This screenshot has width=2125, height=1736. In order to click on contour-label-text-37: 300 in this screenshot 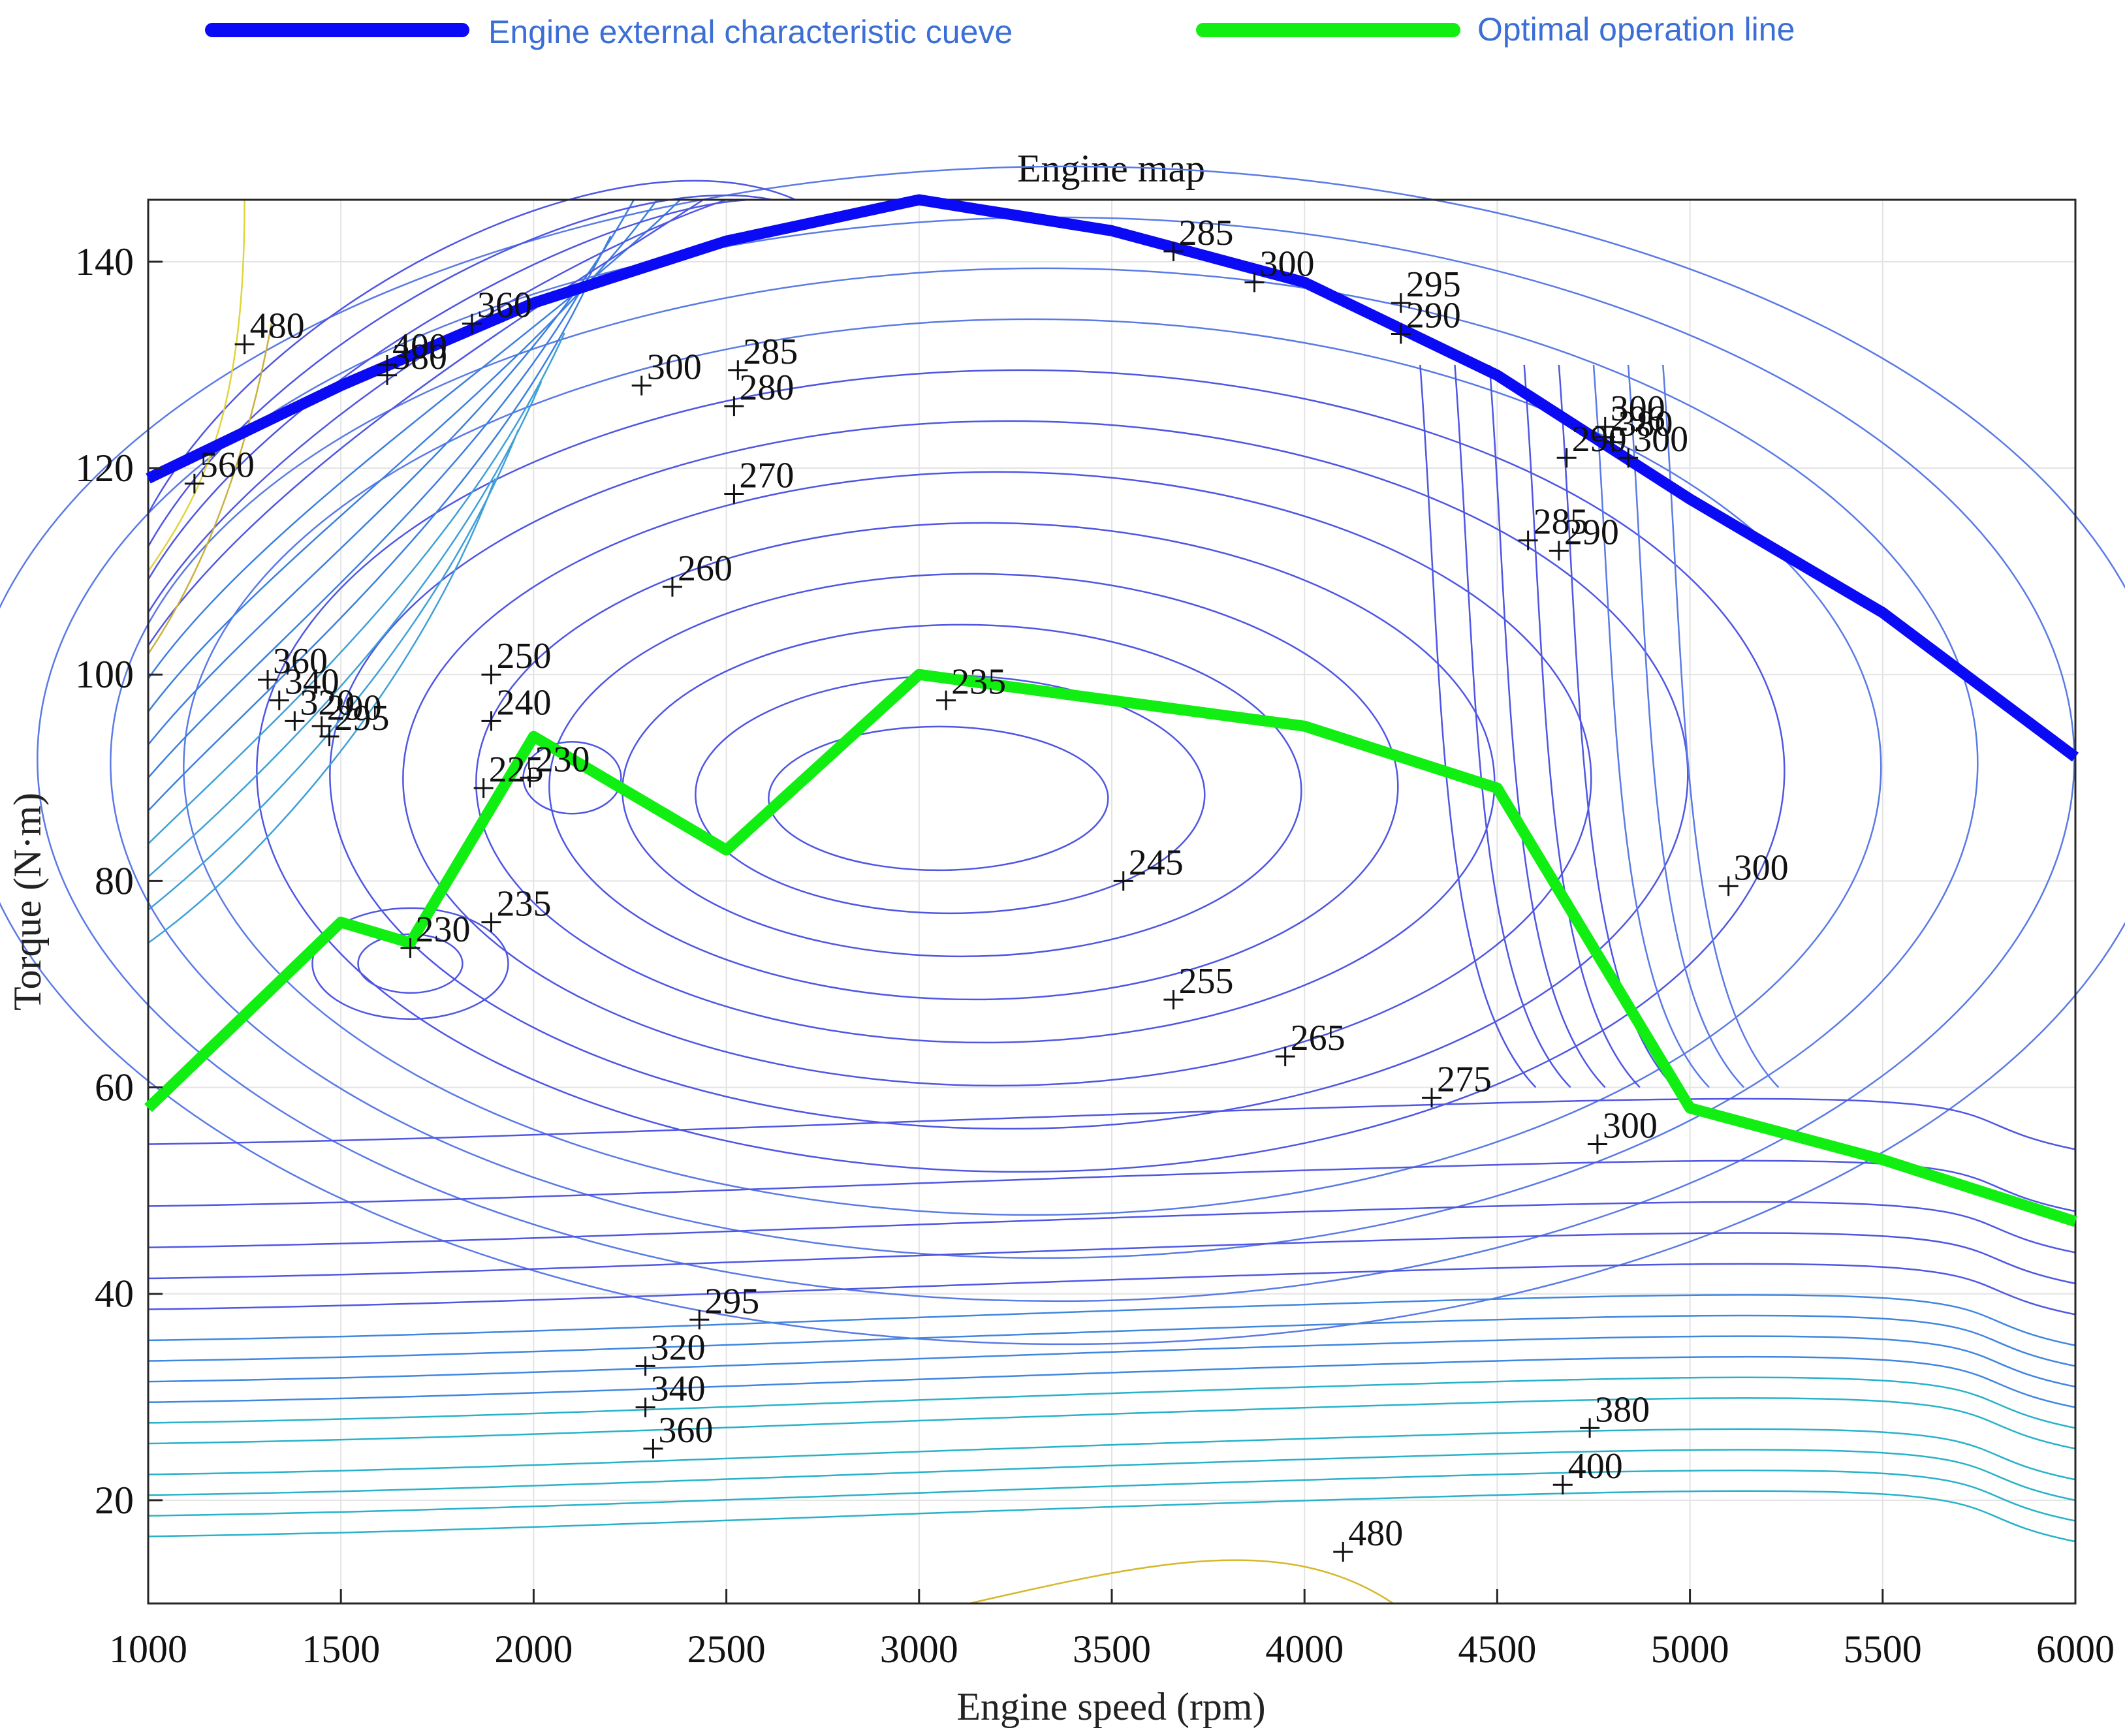, I will do `click(1630, 1126)`.